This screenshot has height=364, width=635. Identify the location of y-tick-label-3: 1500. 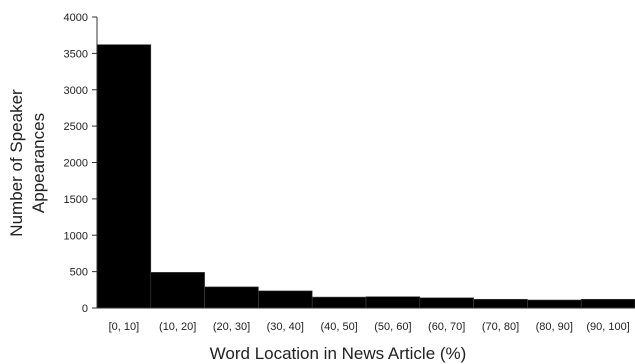
(76, 200).